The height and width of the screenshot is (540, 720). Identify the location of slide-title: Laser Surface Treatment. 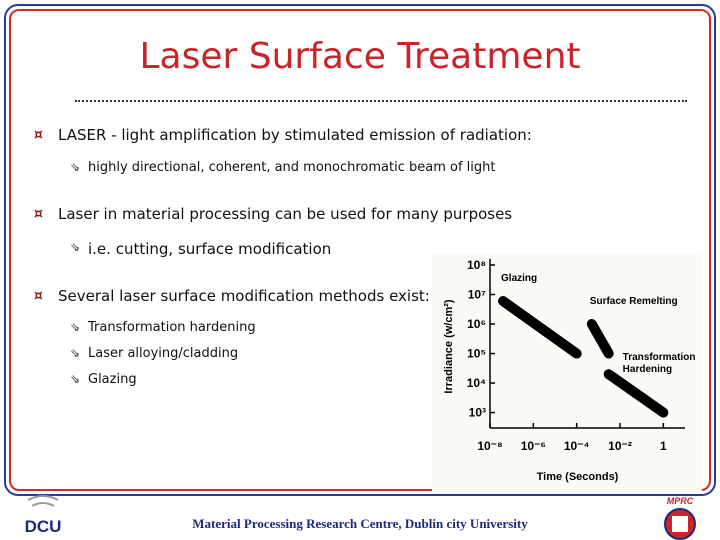
(360, 56).